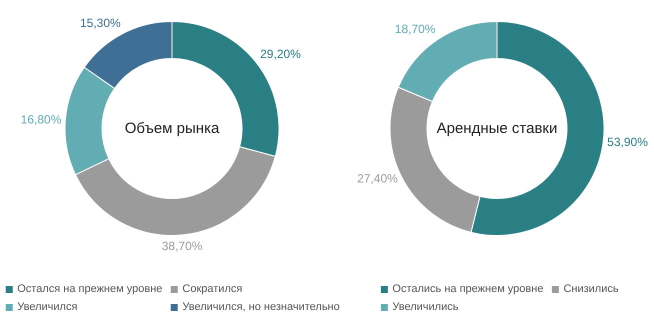 The width and height of the screenshot is (654, 321). I want to click on data-label: 27,40%, so click(377, 178).